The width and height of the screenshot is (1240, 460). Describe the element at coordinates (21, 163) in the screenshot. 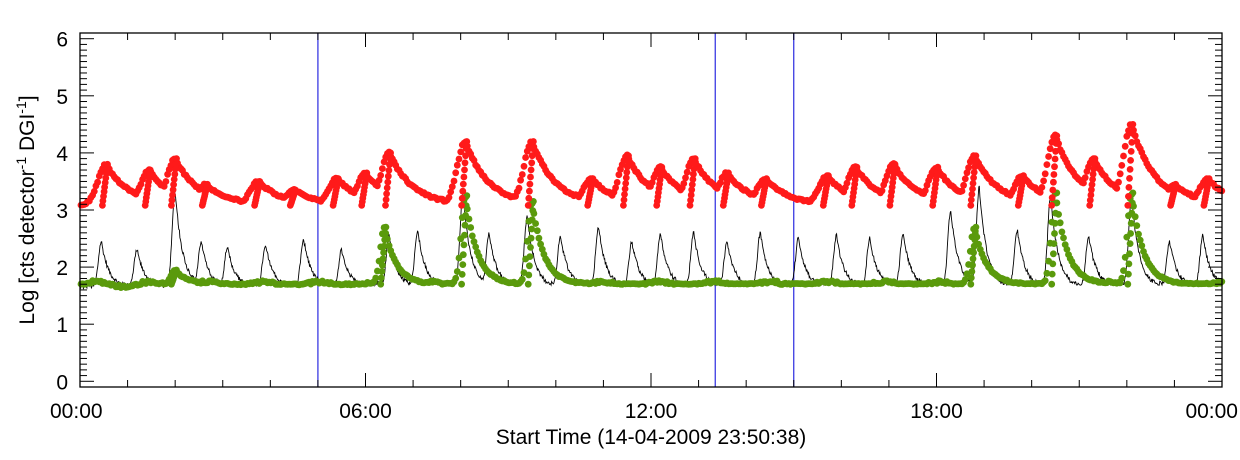

I see `y-title-sup1: -1` at that location.